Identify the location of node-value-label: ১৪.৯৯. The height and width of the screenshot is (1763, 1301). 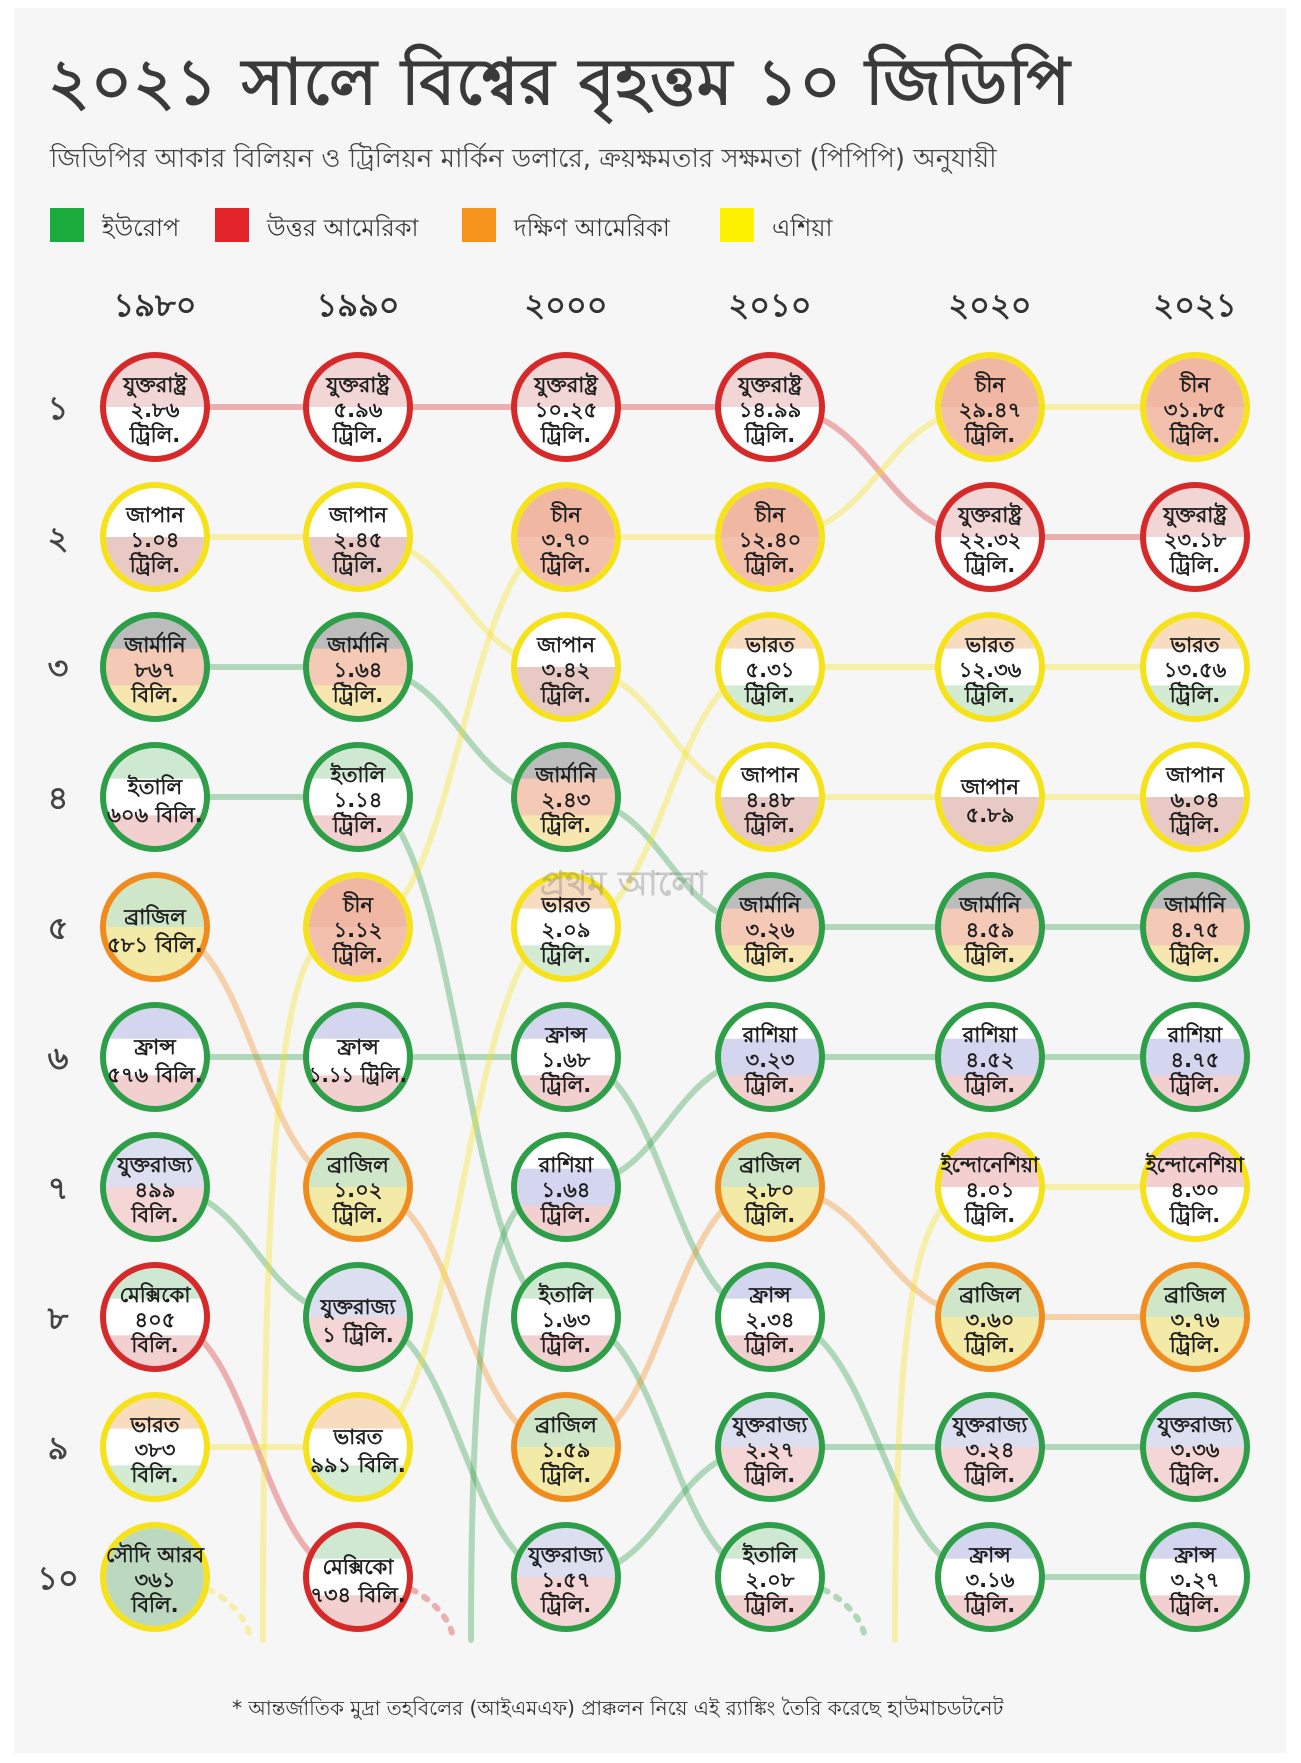
(770, 410).